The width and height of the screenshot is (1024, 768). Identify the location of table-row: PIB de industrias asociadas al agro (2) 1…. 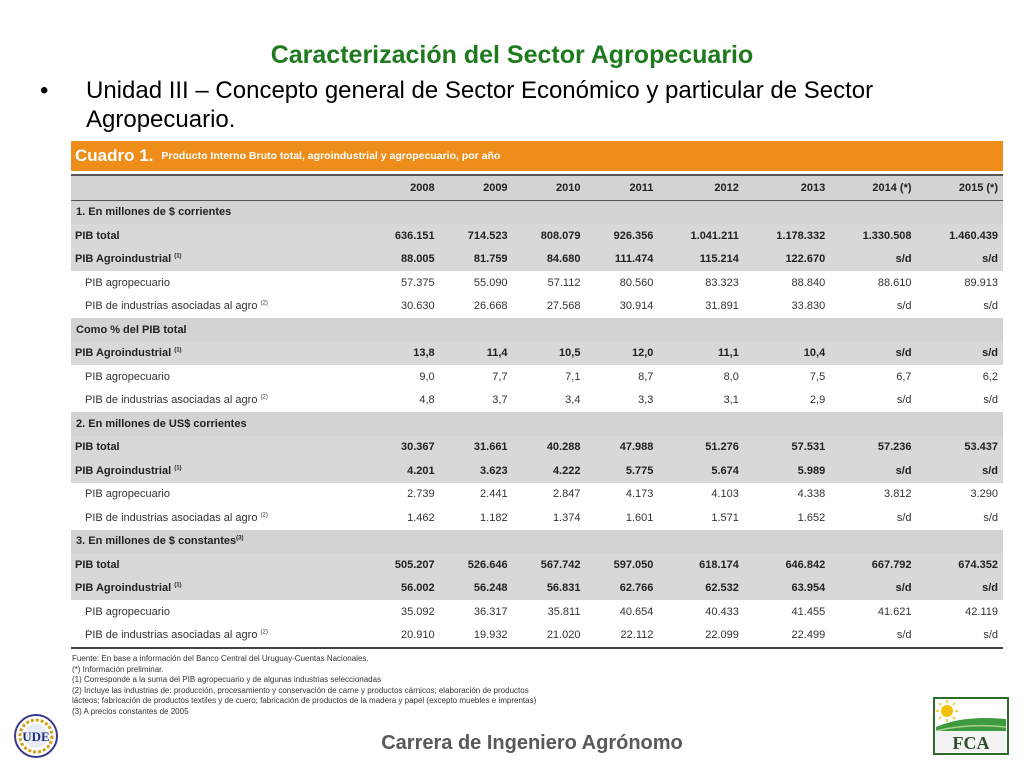
(537, 518).